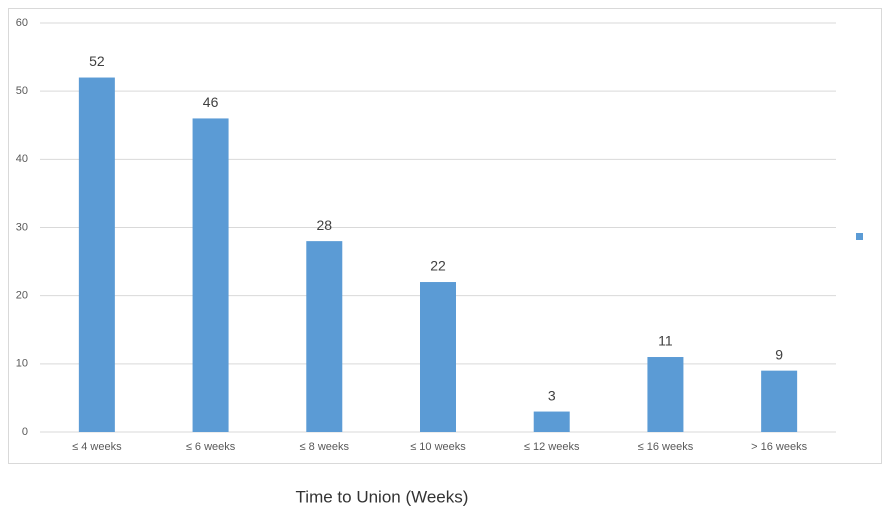 The width and height of the screenshot is (892, 518). What do you see at coordinates (22, 227) in the screenshot?
I see `y-tick-label: 30` at bounding box center [22, 227].